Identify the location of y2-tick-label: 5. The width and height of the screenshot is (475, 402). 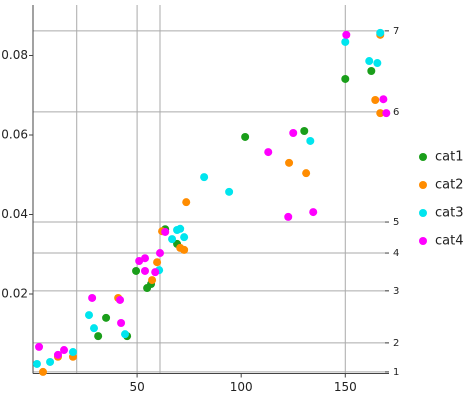
(396, 222).